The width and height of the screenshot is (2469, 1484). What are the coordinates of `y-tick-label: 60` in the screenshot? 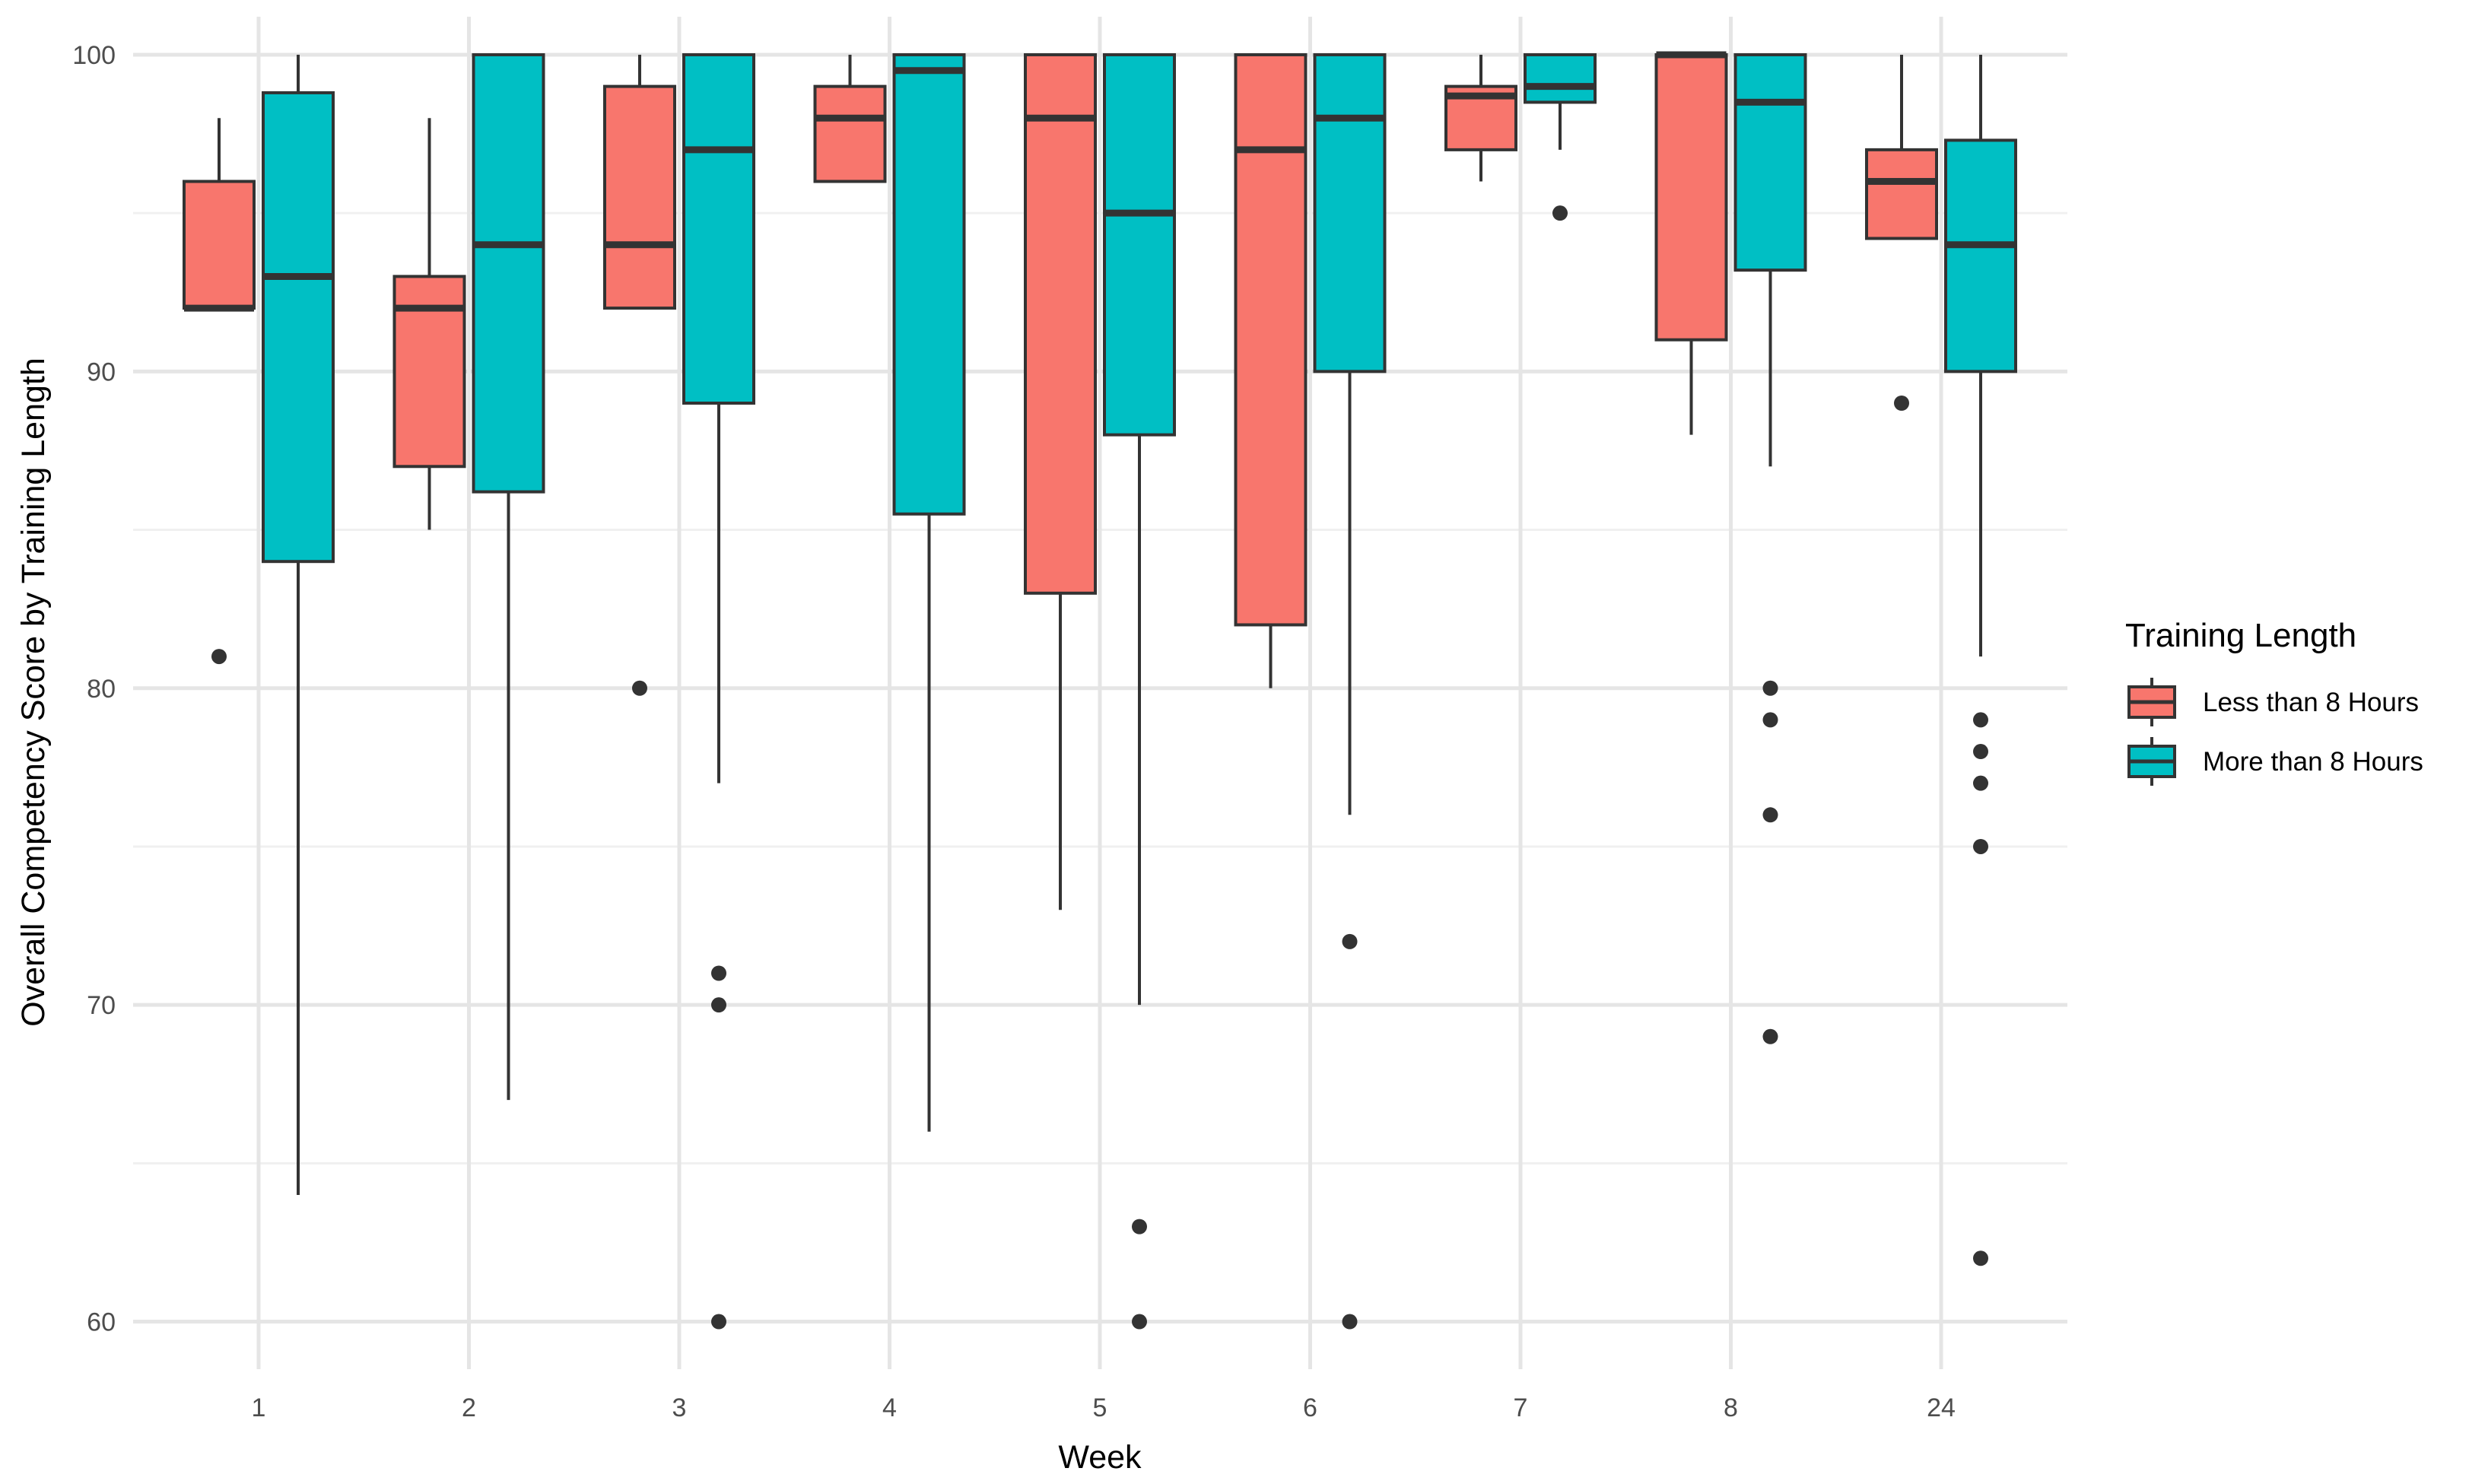 It's located at (101, 1322).